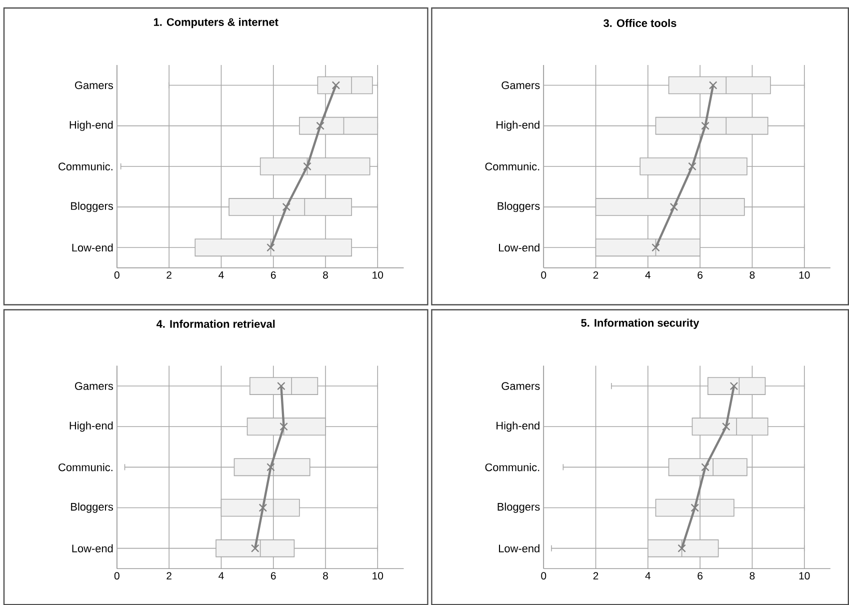 Image resolution: width=849 pixels, height=605 pixels. Describe the element at coordinates (215, 324) in the screenshot. I see `chart-title: 4. Information retrieval` at that location.